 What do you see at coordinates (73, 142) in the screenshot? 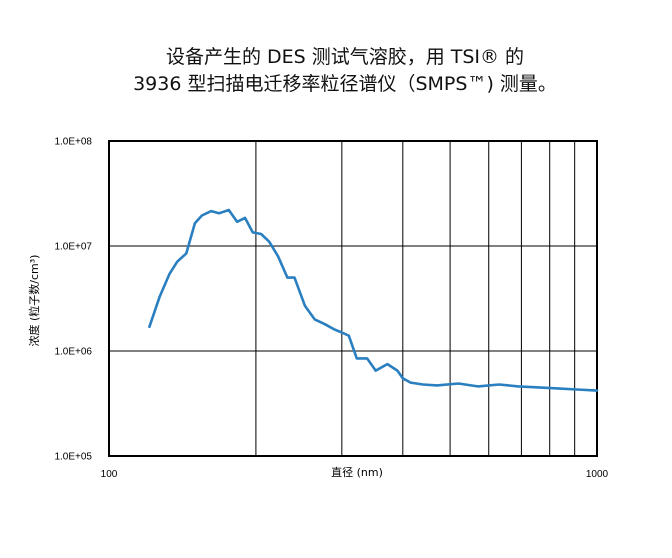
I see `y-tick-label: 1.0E+08` at bounding box center [73, 142].